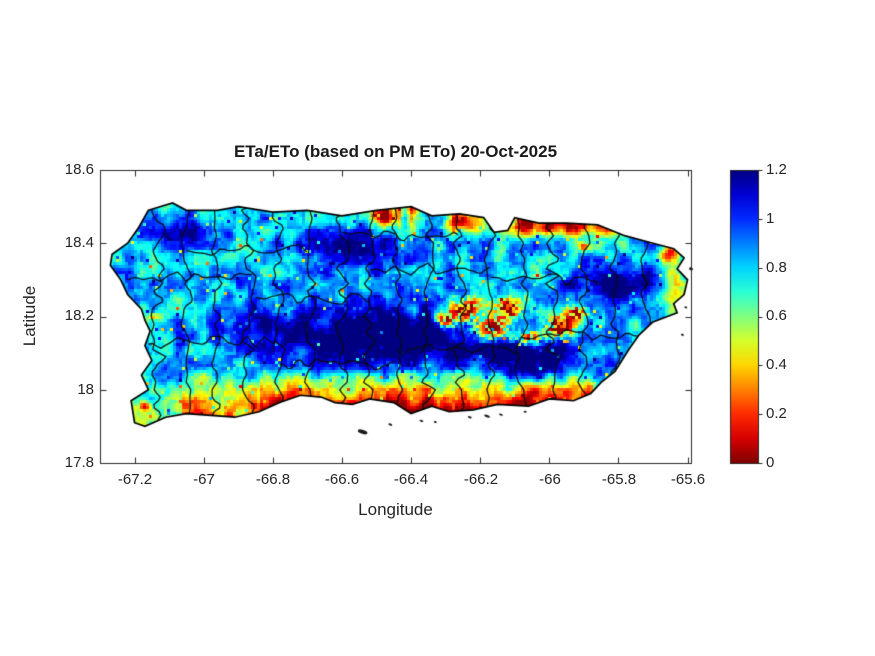 Image resolution: width=875 pixels, height=656 pixels. What do you see at coordinates (85, 389) in the screenshot?
I see `y-tick-label: 18` at bounding box center [85, 389].